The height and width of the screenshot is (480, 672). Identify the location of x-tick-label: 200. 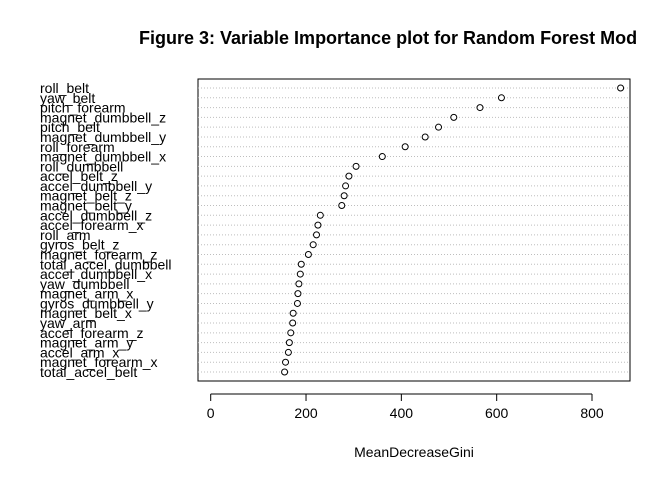
(306, 413).